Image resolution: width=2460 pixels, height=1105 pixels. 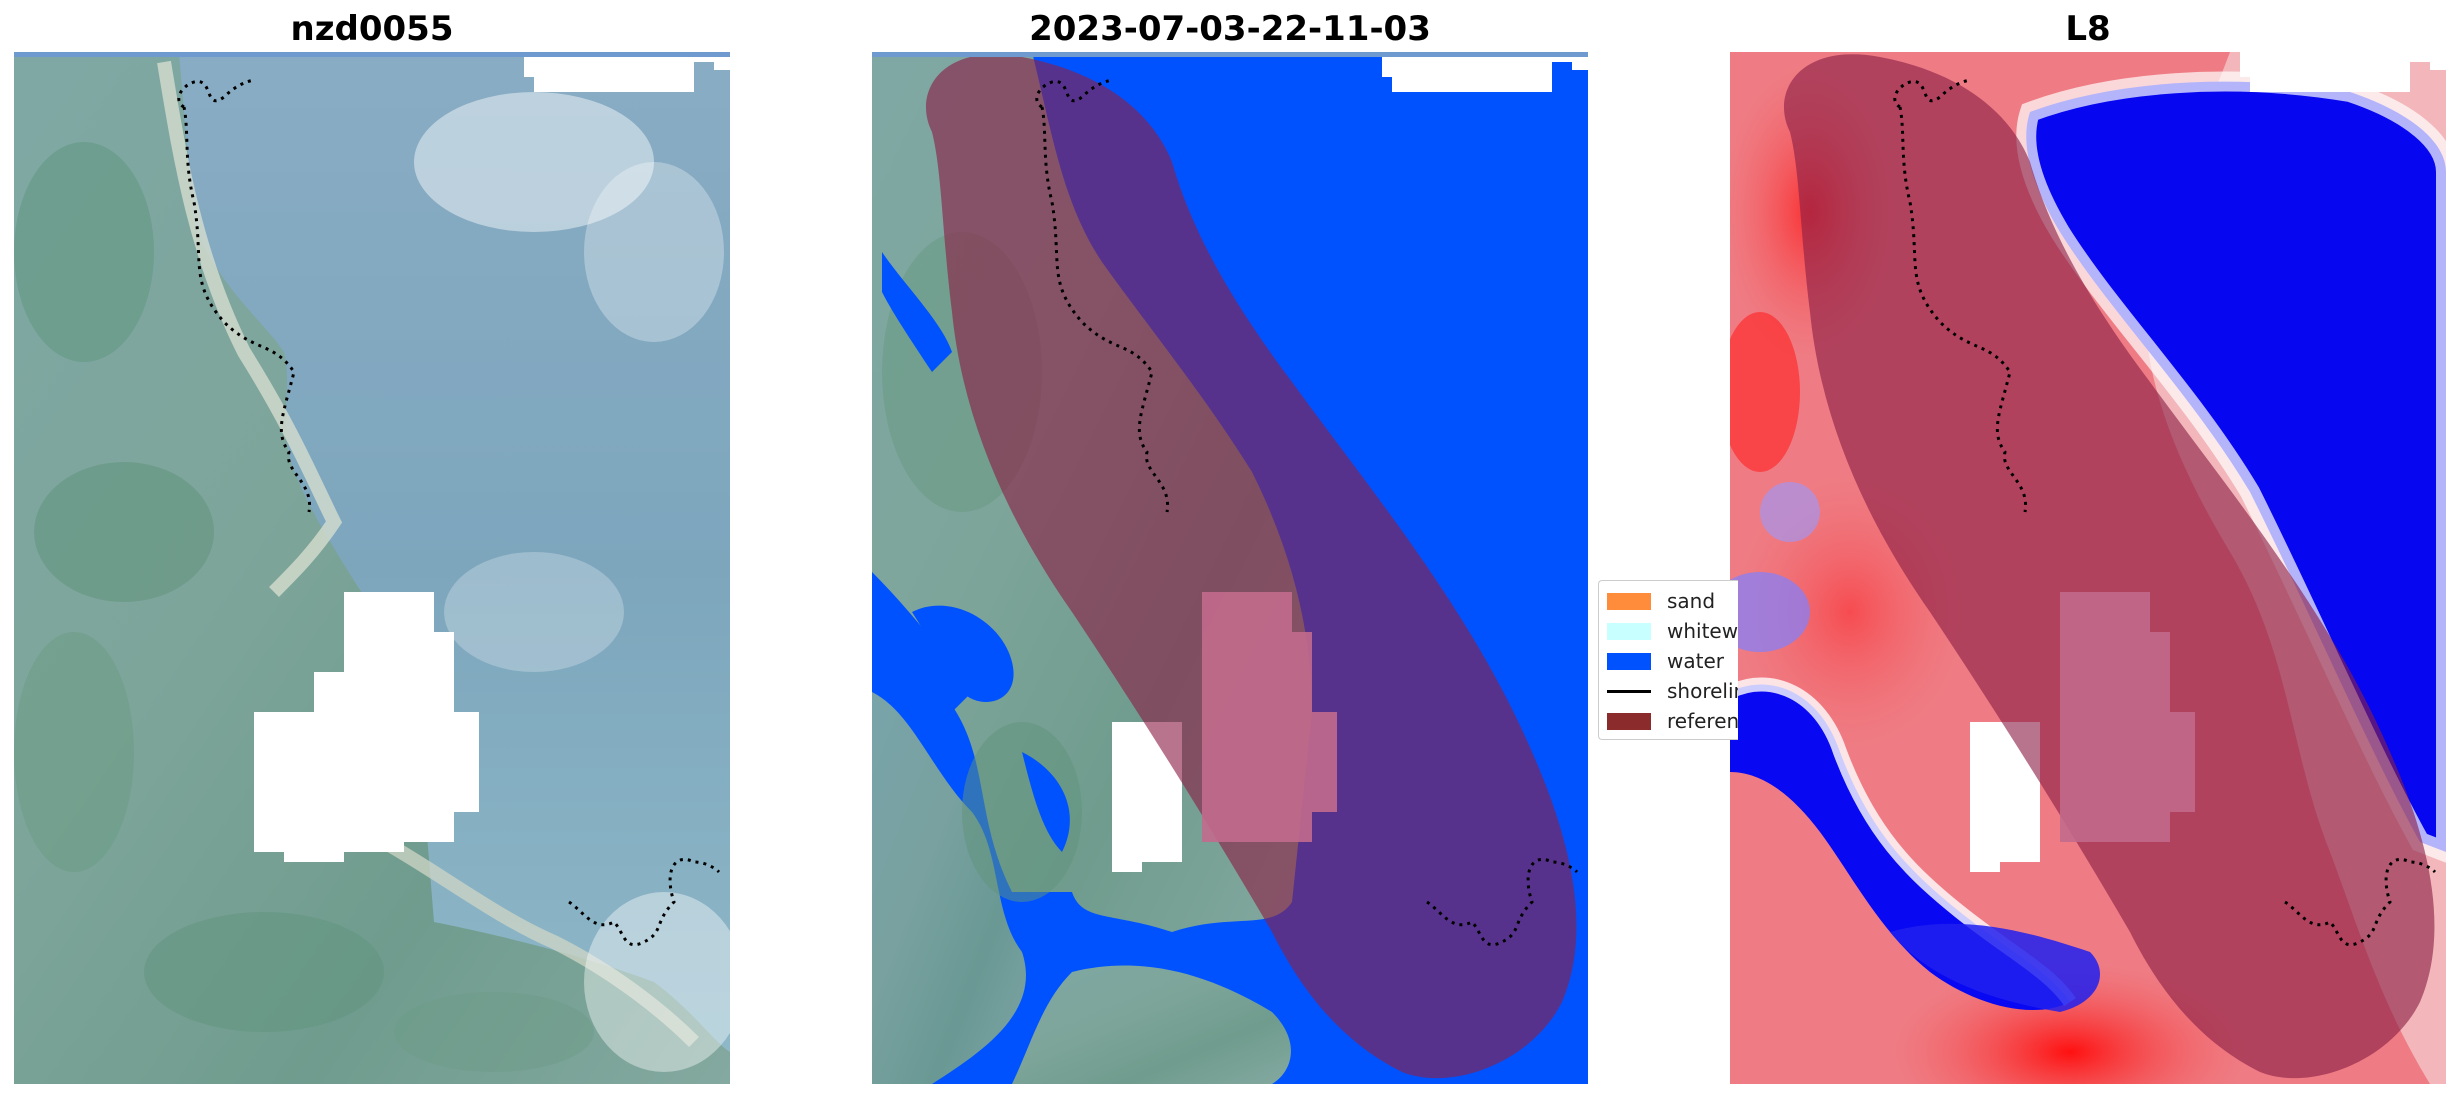 What do you see at coordinates (1629, 661) in the screenshot?
I see `legend-swatch-water` at bounding box center [1629, 661].